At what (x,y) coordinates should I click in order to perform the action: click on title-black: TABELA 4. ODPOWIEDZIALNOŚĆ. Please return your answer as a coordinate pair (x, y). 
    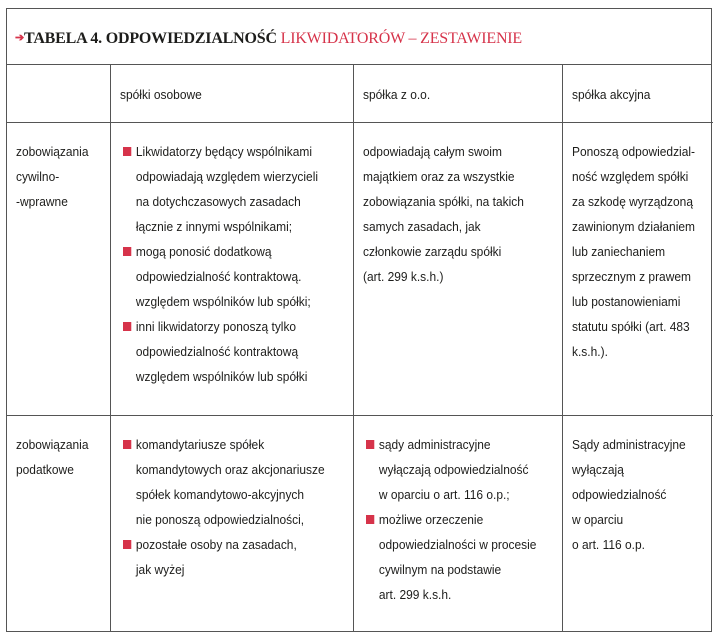
    Looking at the image, I should click on (150, 38).